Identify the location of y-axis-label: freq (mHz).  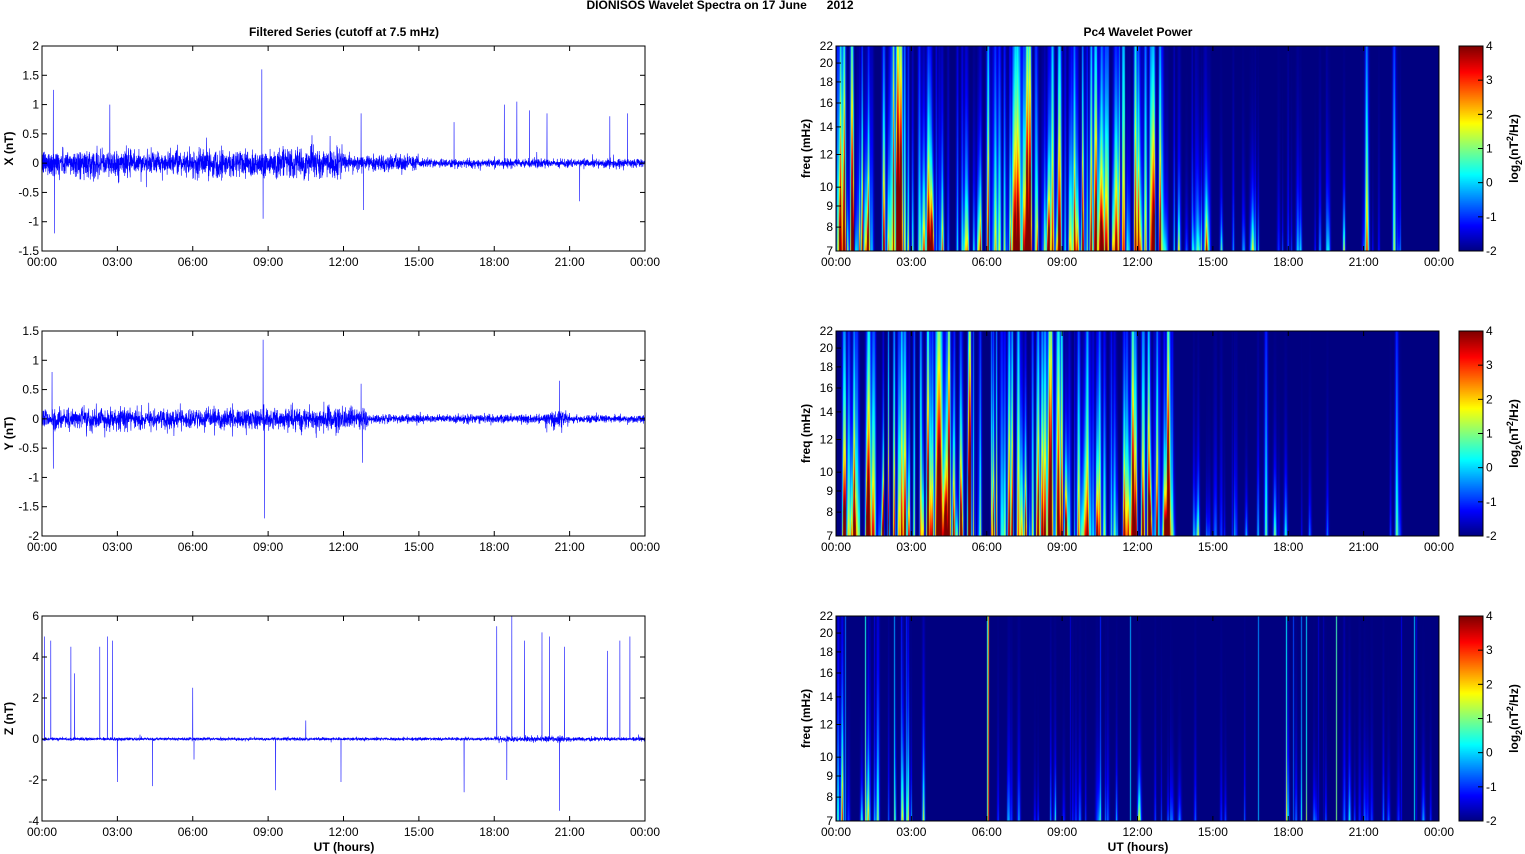
(806, 148).